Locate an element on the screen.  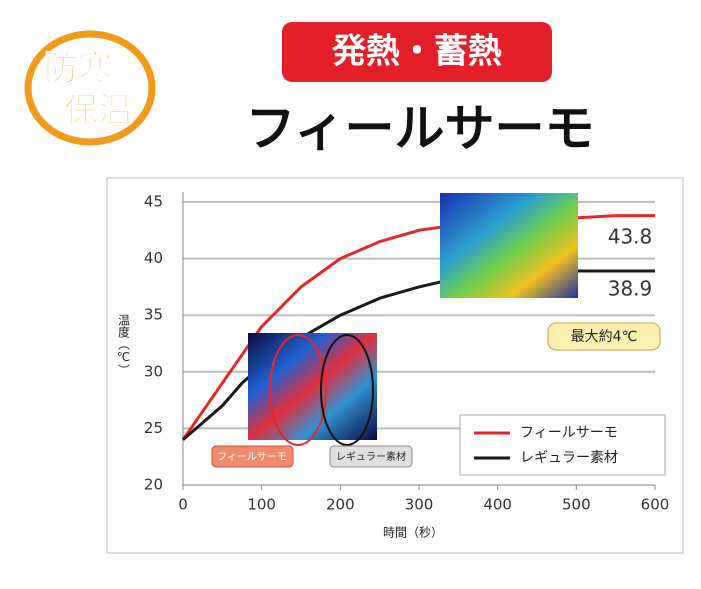
y-tick-label: 35 is located at coordinates (153, 315).